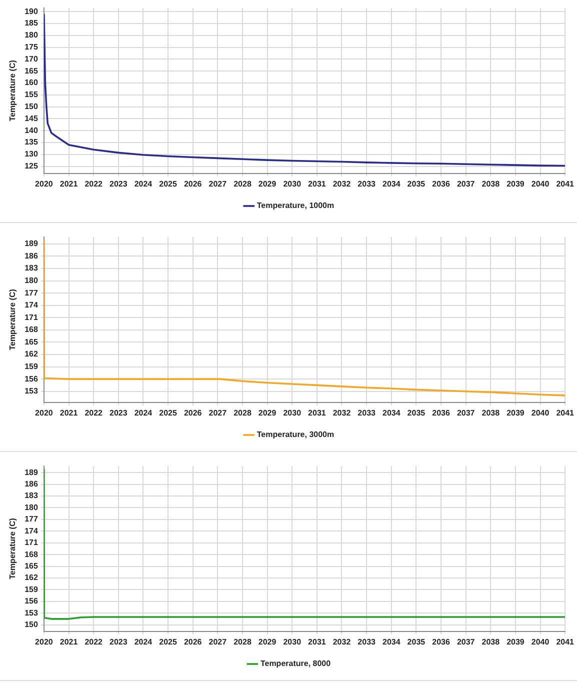 This screenshot has width=577, height=683. I want to click on legend-label: Temperature, 3000m, so click(295, 435).